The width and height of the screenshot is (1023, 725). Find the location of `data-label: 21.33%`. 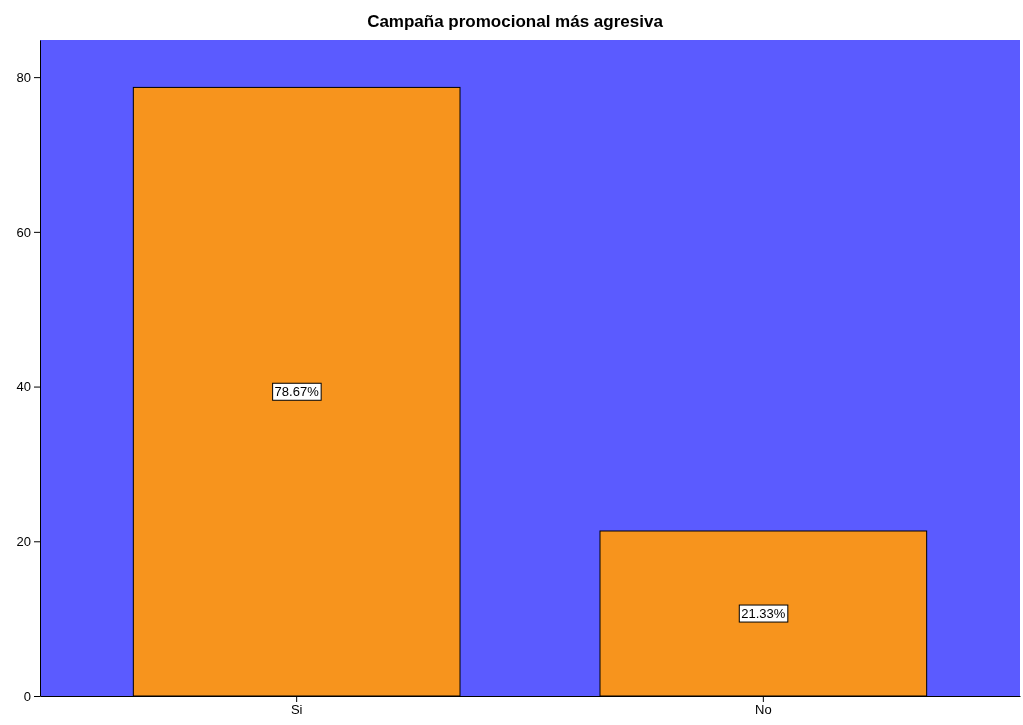

data-label: 21.33% is located at coordinates (763, 614).